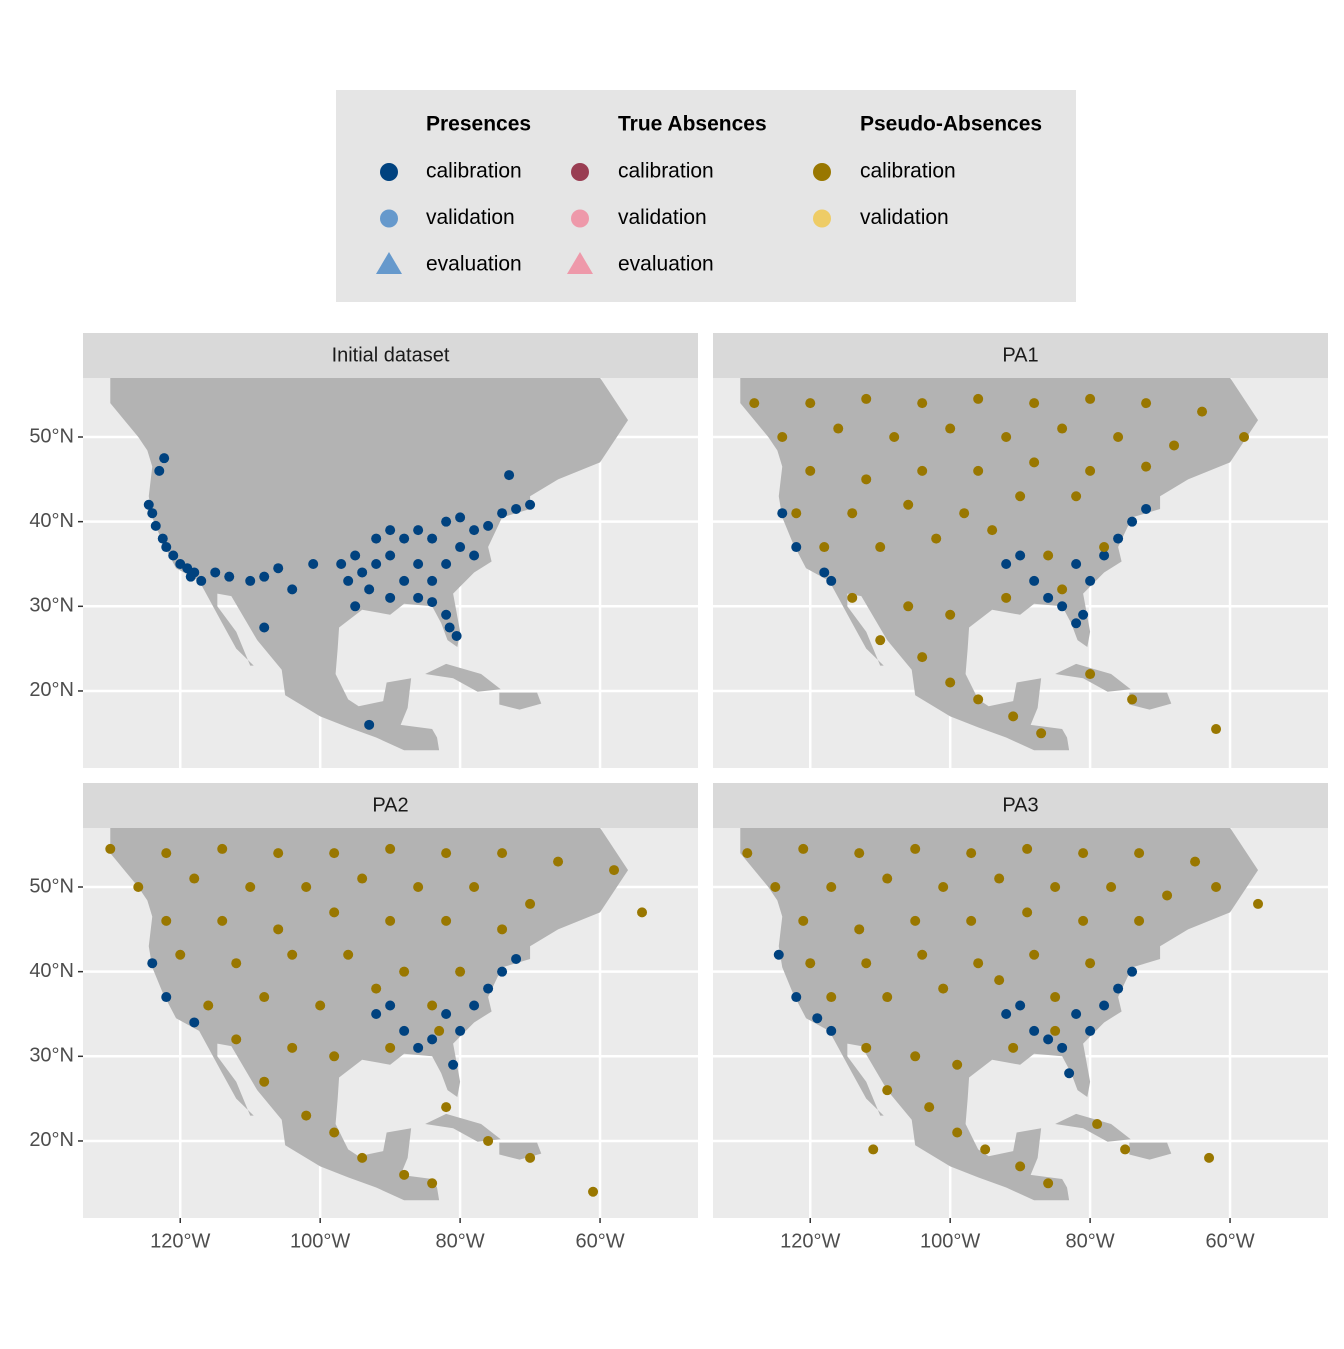 This screenshot has height=1349, width=1344. I want to click on y-tick-label: 20°N, so click(51, 690).